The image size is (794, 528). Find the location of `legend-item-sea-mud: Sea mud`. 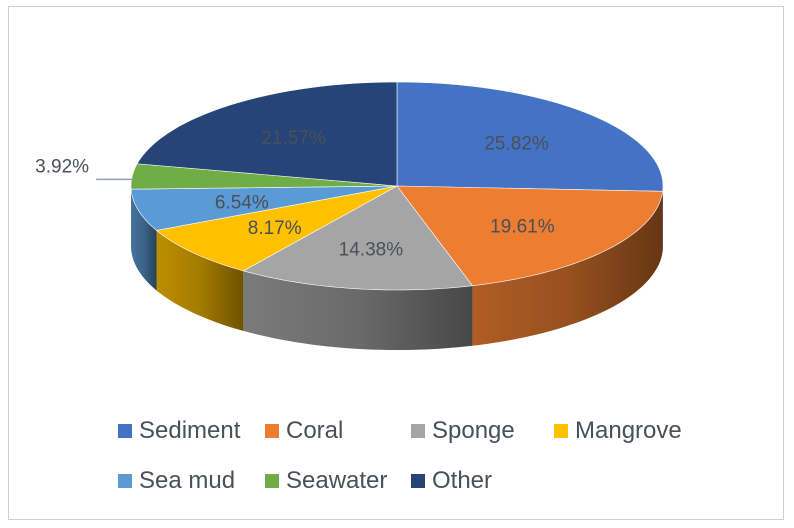

legend-item-sea-mud: Sea mud is located at coordinates (176, 481).